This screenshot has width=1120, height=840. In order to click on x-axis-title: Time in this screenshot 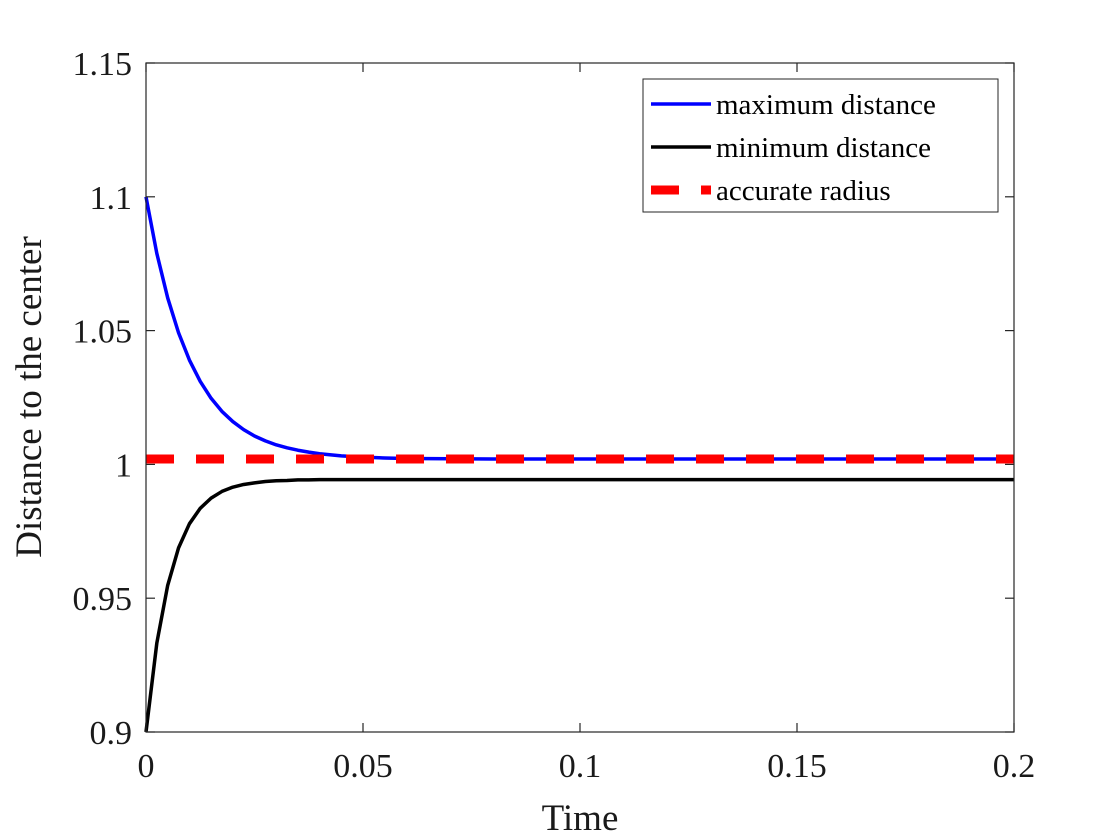, I will do `click(580, 818)`.